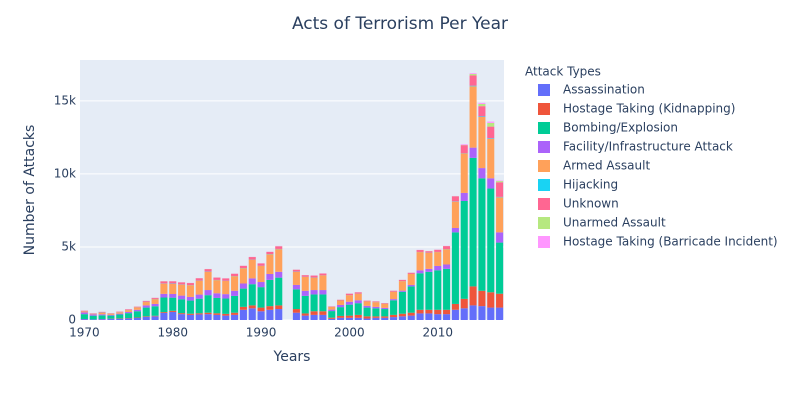  Describe the element at coordinates (670, 242) in the screenshot. I see `legend-entry: Hostage Taking (Barricade Incident)` at that location.